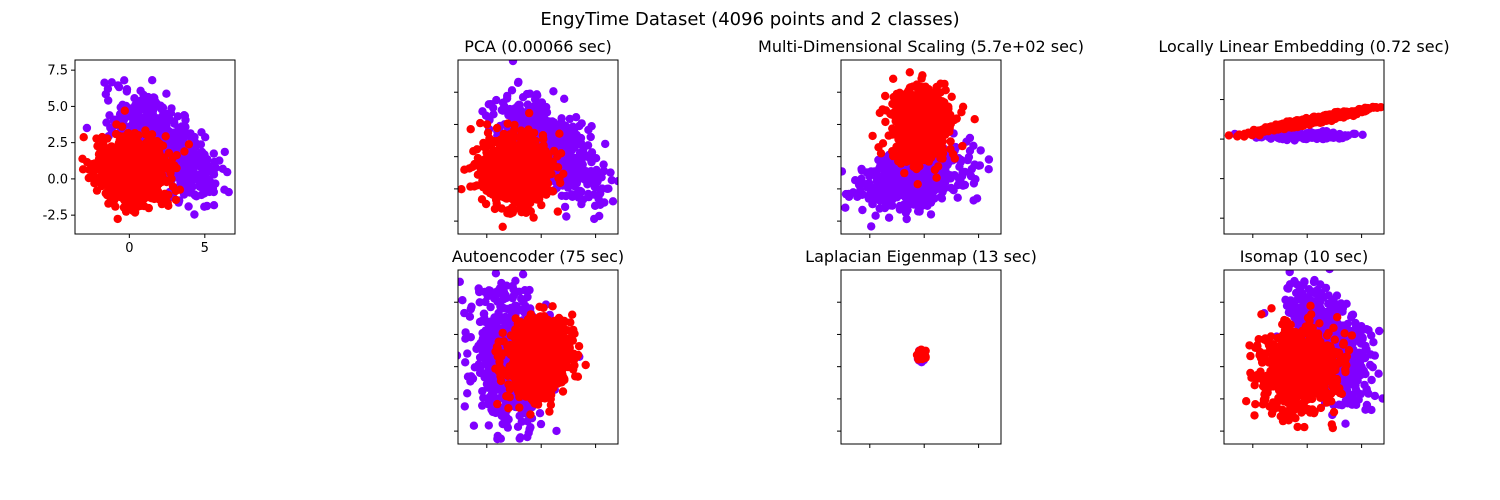  What do you see at coordinates (1303, 46) in the screenshot?
I see `subplot-title: Locally Linear Embedding (0.72 sec)` at bounding box center [1303, 46].